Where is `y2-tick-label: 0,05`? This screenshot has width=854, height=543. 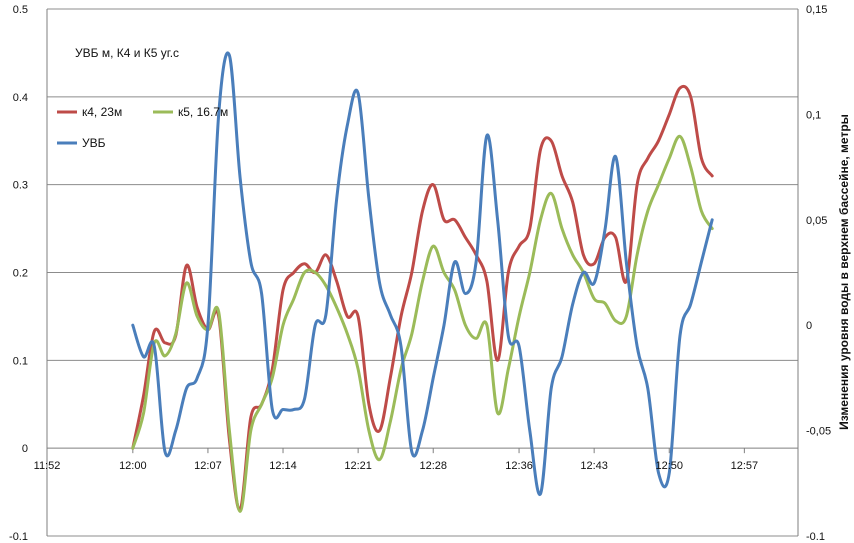 y2-tick-label: 0,05 is located at coordinates (816, 221).